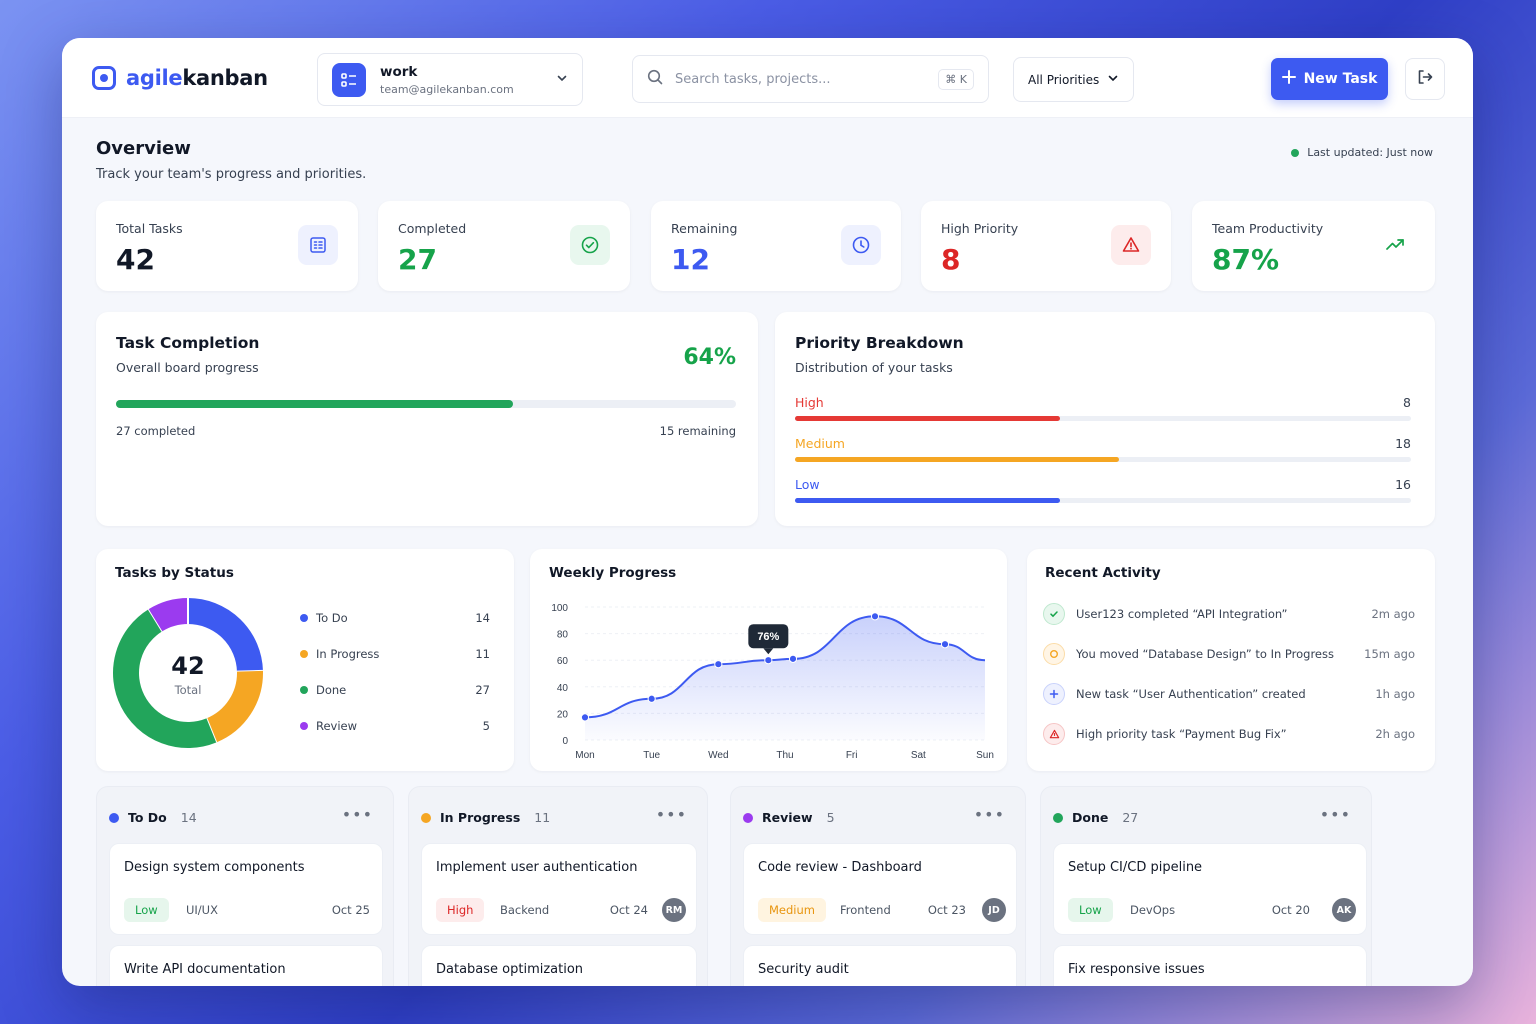  What do you see at coordinates (1370, 152) in the screenshot?
I see `last-updated-text: Last updated: Just now` at bounding box center [1370, 152].